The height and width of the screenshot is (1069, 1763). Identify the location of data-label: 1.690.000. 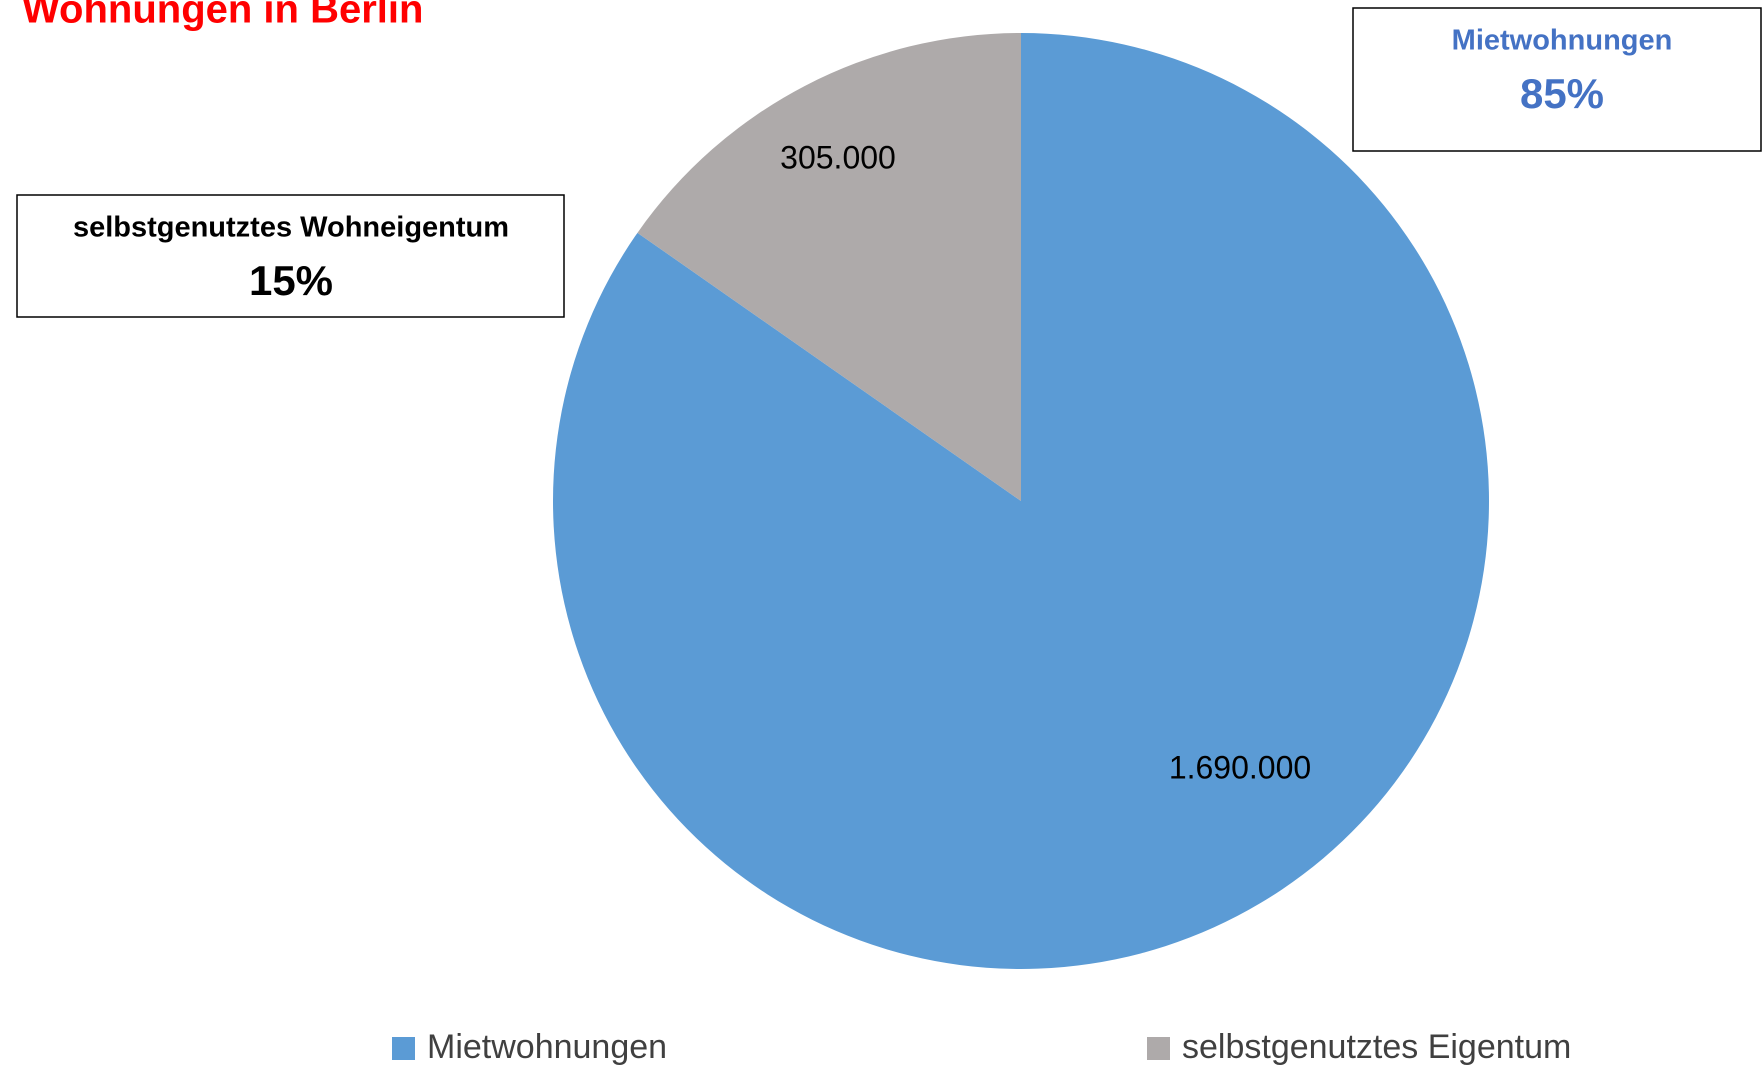
(1240, 767).